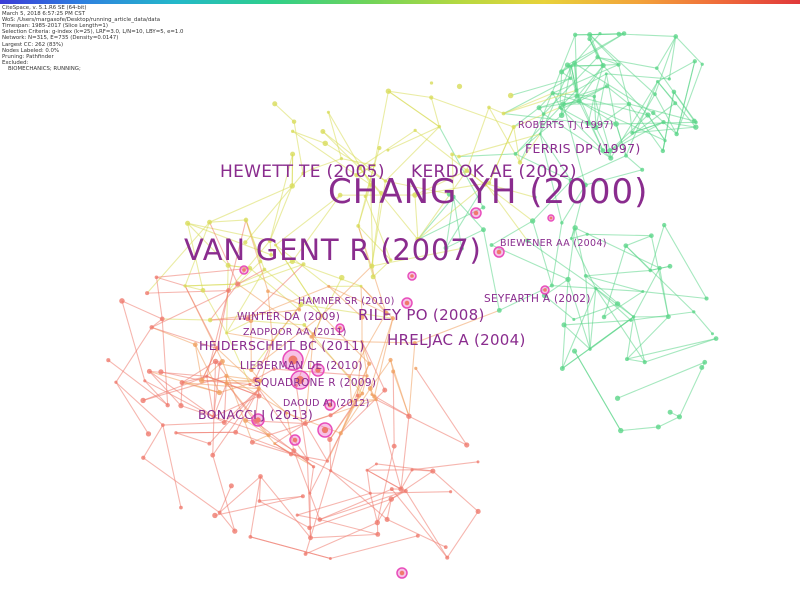 The height and width of the screenshot is (590, 800). Describe the element at coordinates (302, 172) in the screenshot. I see `node-label-hewett: HEWETT TE (2005)` at that location.